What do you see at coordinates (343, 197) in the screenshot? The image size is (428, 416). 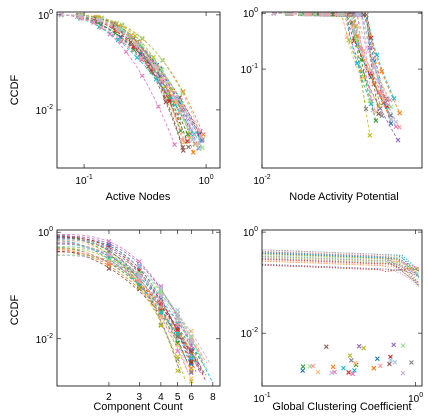 I see `x-axis-label: Node Activity Potential` at bounding box center [343, 197].